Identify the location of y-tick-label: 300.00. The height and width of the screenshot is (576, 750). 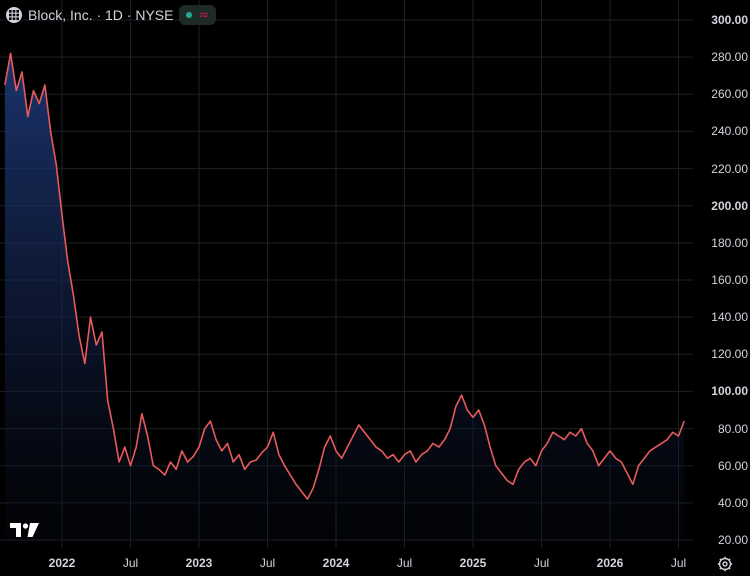
(729, 20).